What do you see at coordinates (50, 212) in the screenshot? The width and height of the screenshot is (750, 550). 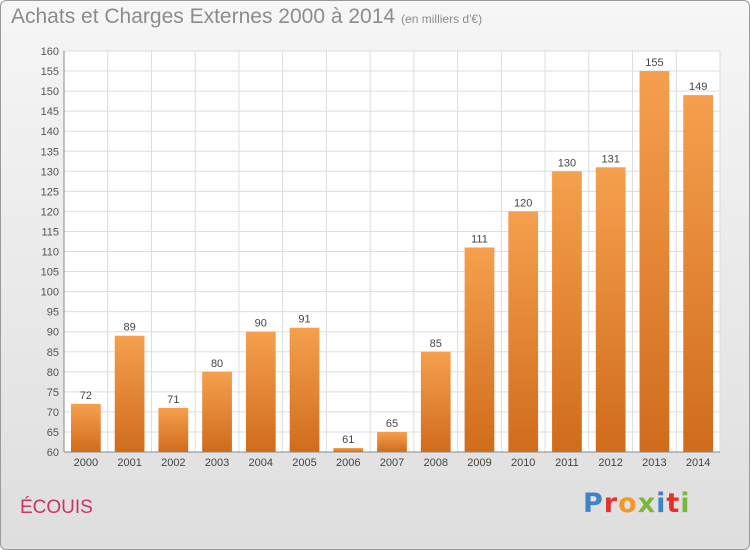 I see `y-tick-label: 120` at bounding box center [50, 212].